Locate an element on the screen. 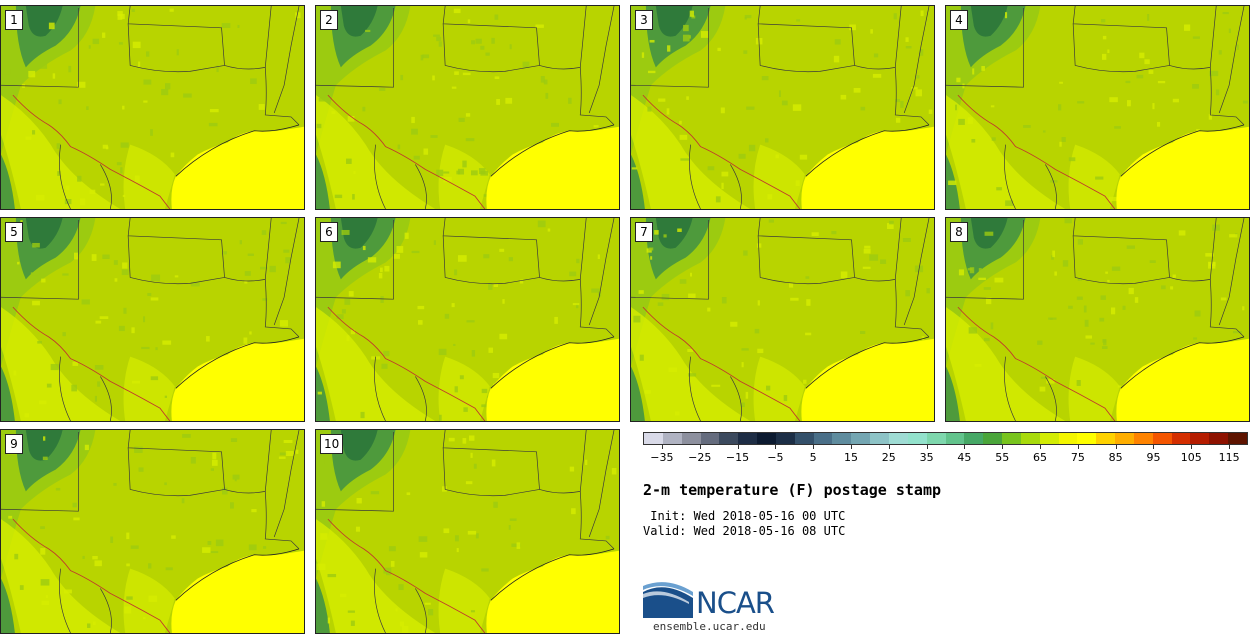 The height and width of the screenshot is (635, 1260). coastline is located at coordinates (552, 574).